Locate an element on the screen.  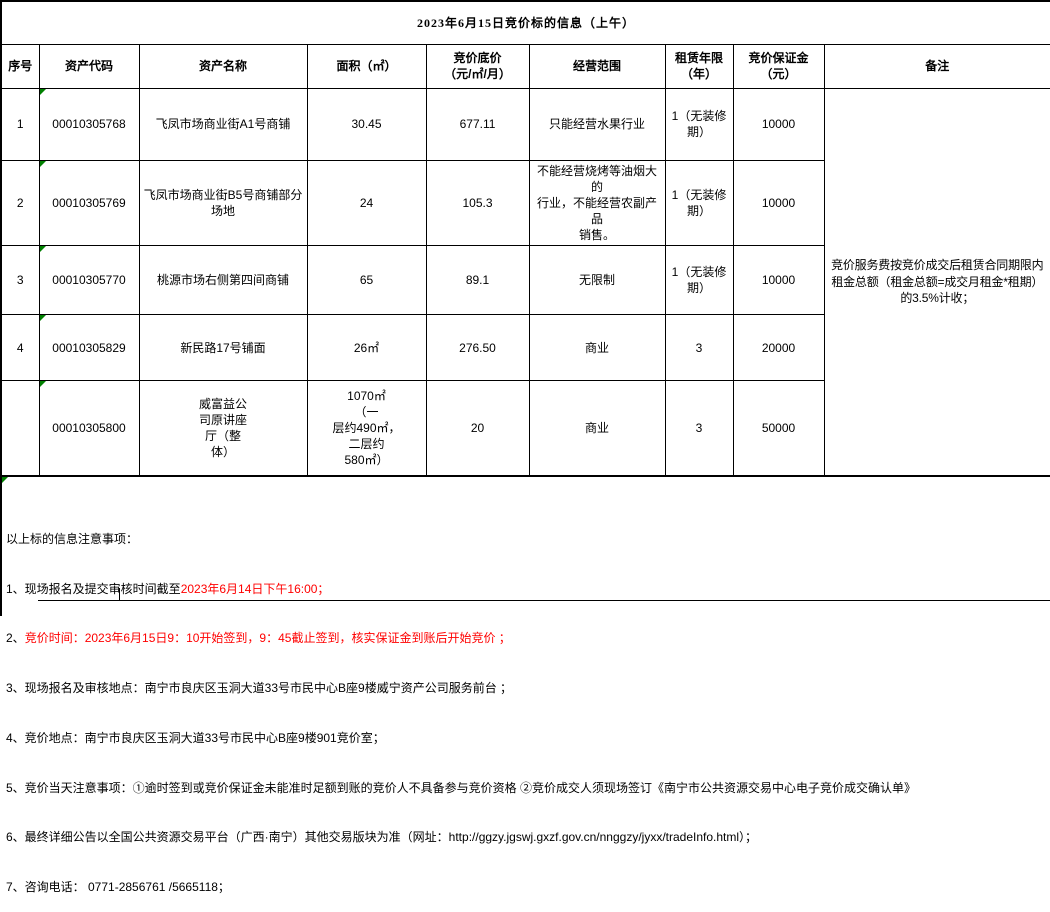
cell-area: 65 is located at coordinates (366, 280).